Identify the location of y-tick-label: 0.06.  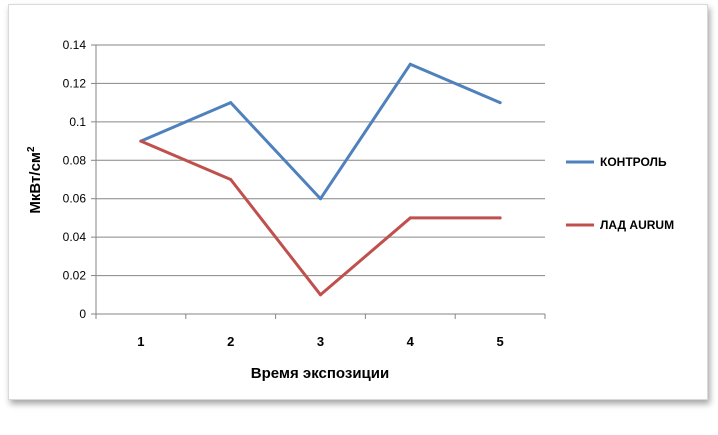
(75, 199).